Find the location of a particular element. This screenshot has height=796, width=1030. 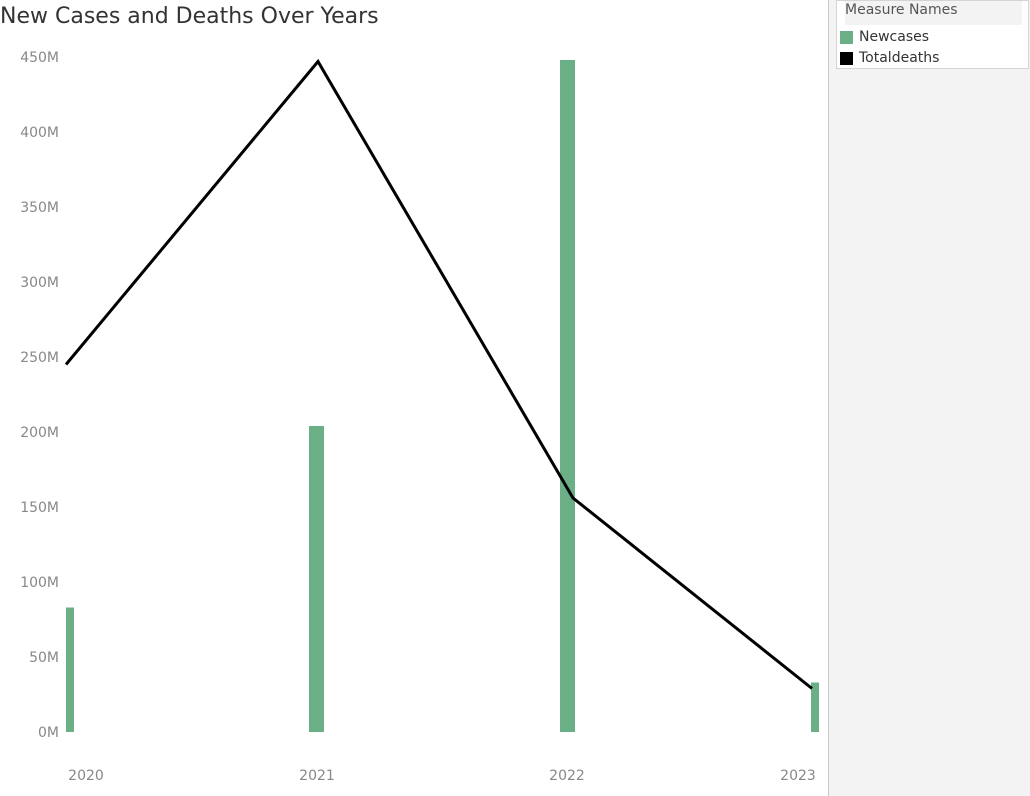

legend-swatch-newcases is located at coordinates (846, 37).